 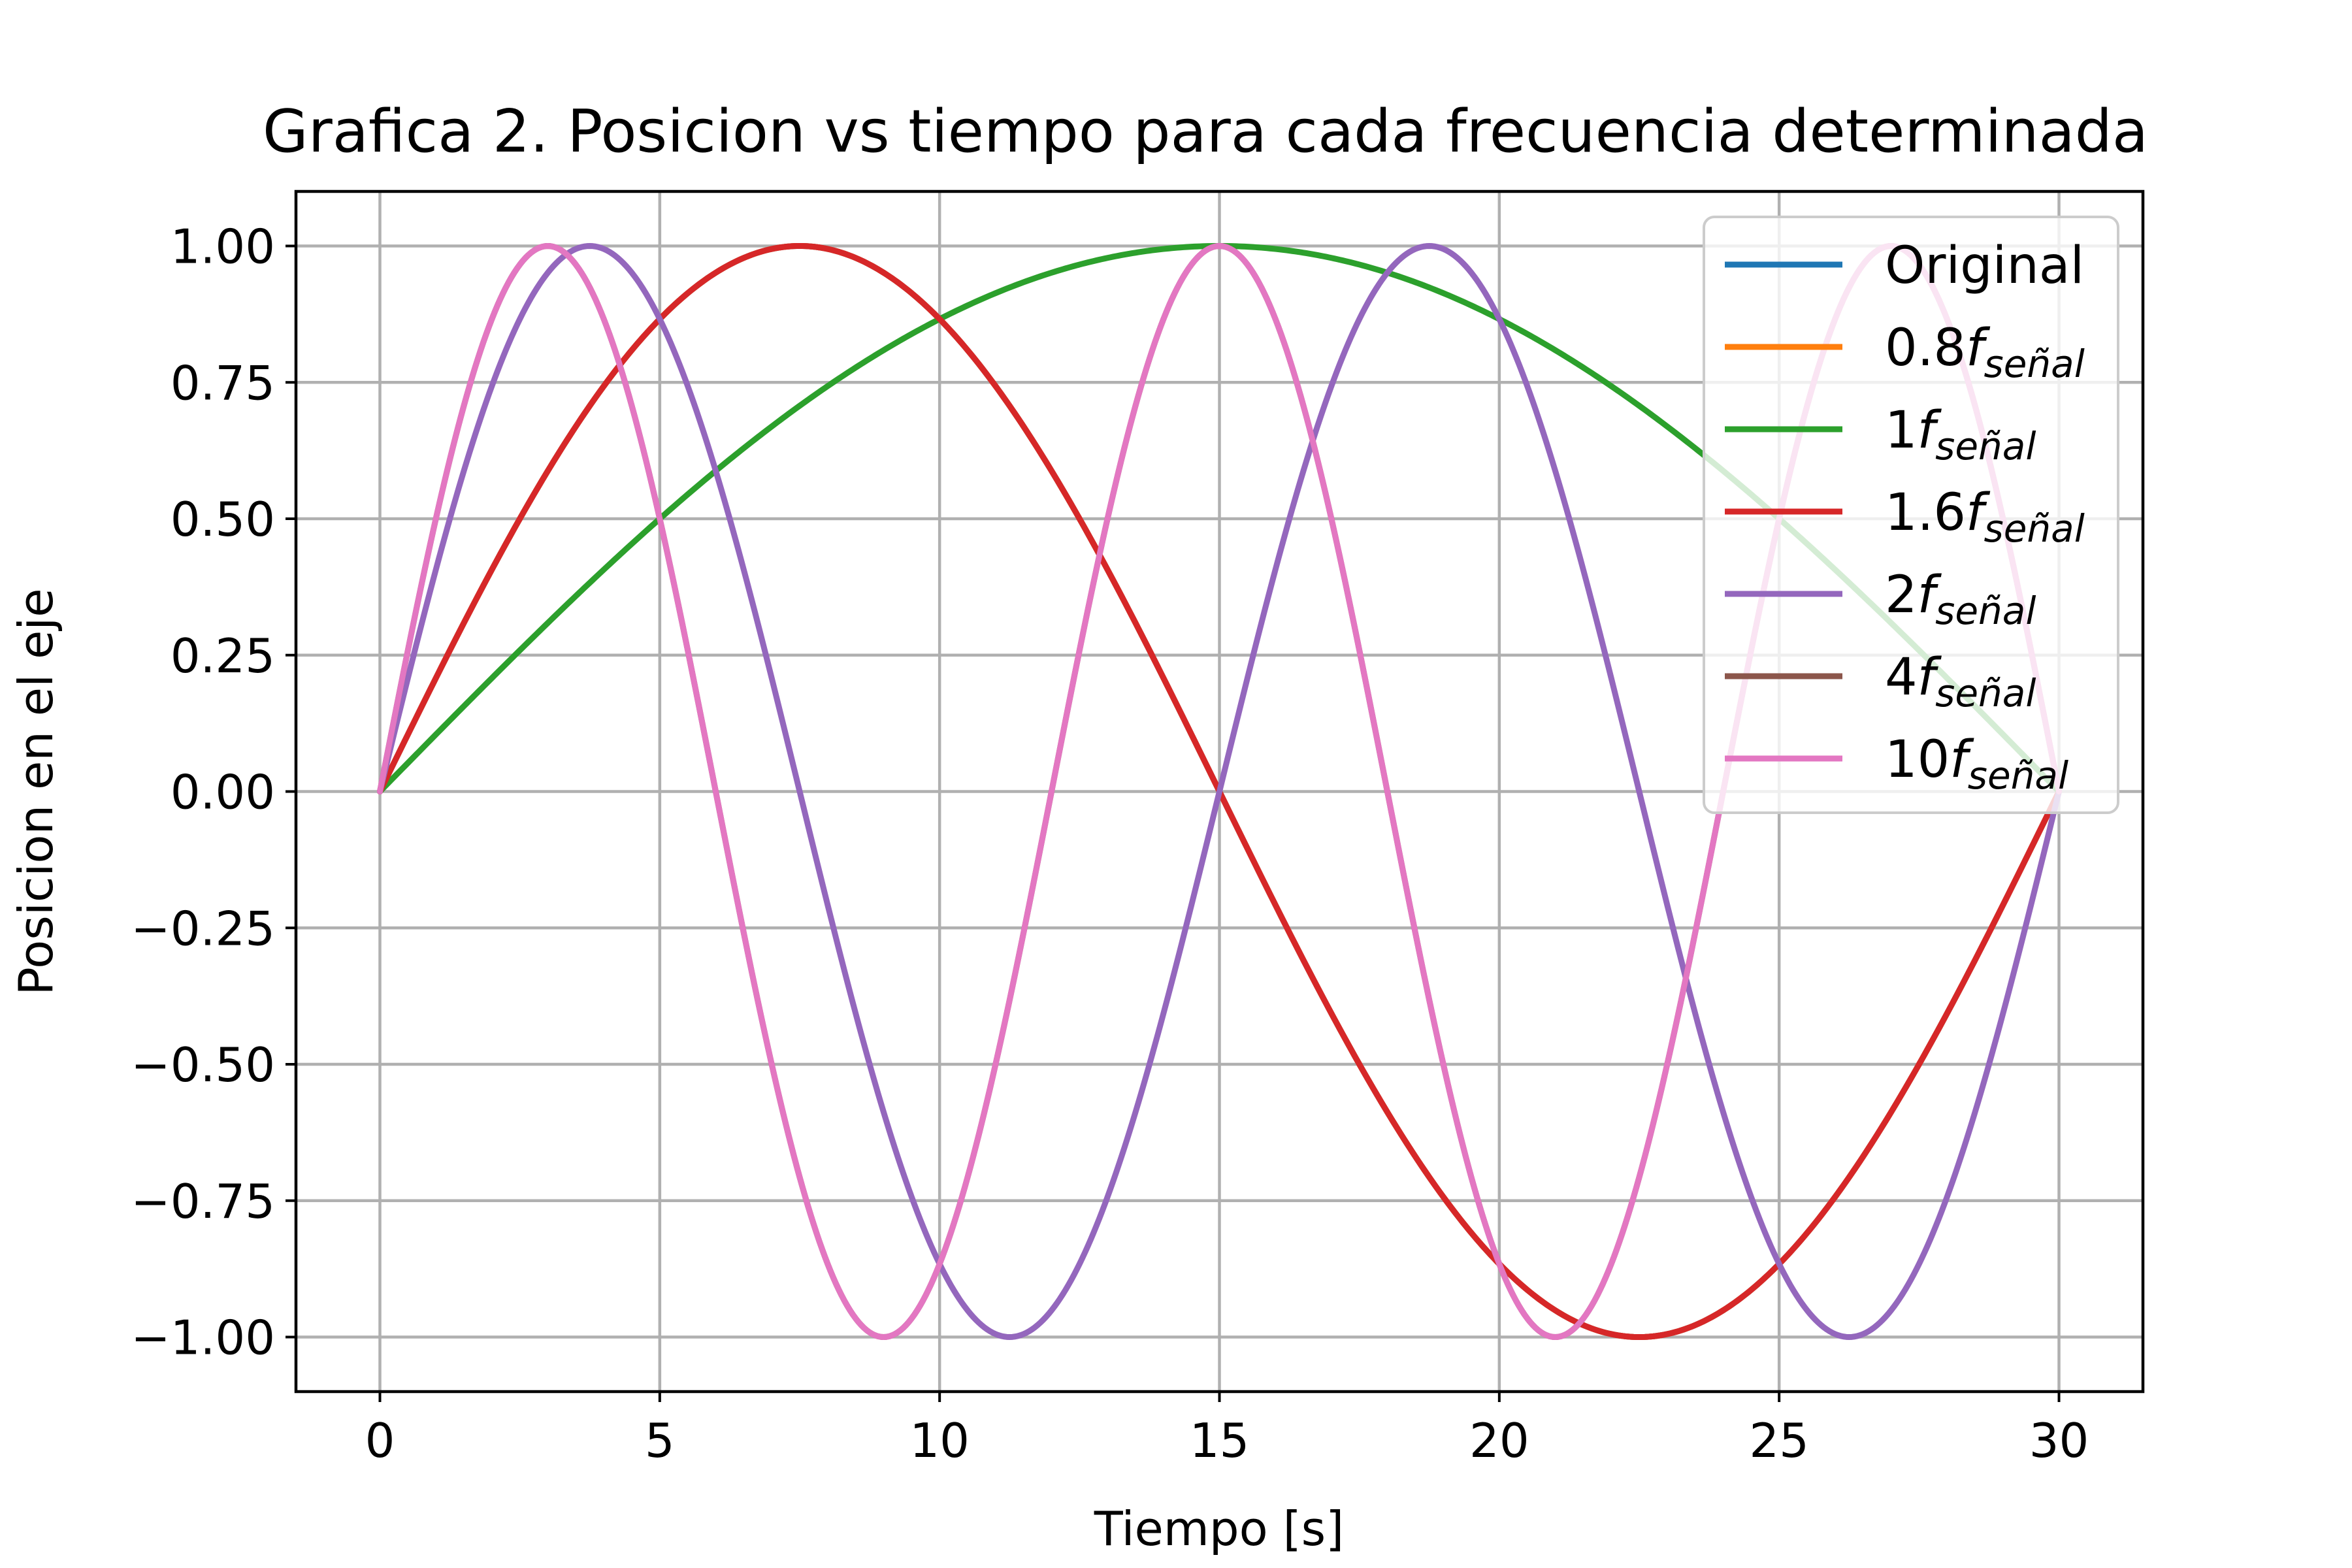 What do you see at coordinates (203, 1338) in the screenshot?
I see `y-tick-label: −1.00` at bounding box center [203, 1338].